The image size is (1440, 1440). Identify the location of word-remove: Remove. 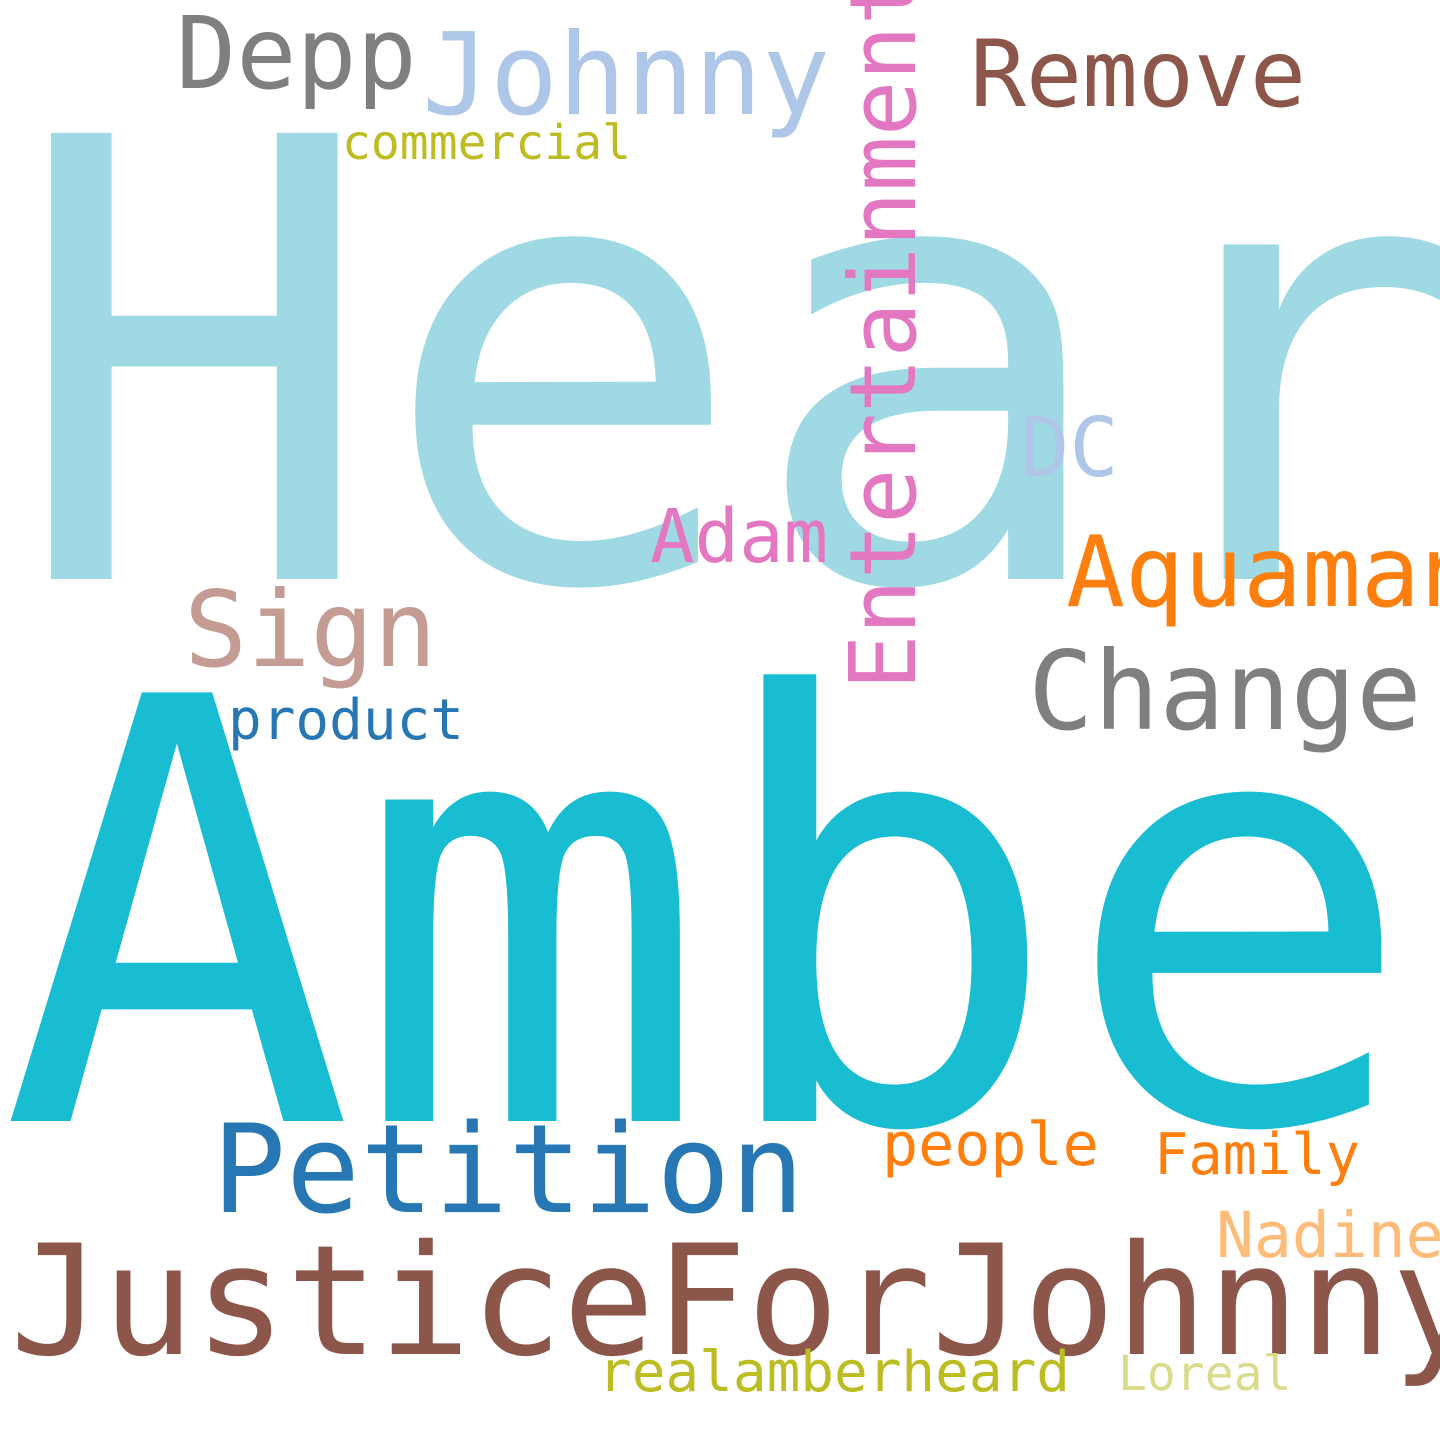
(1138, 74).